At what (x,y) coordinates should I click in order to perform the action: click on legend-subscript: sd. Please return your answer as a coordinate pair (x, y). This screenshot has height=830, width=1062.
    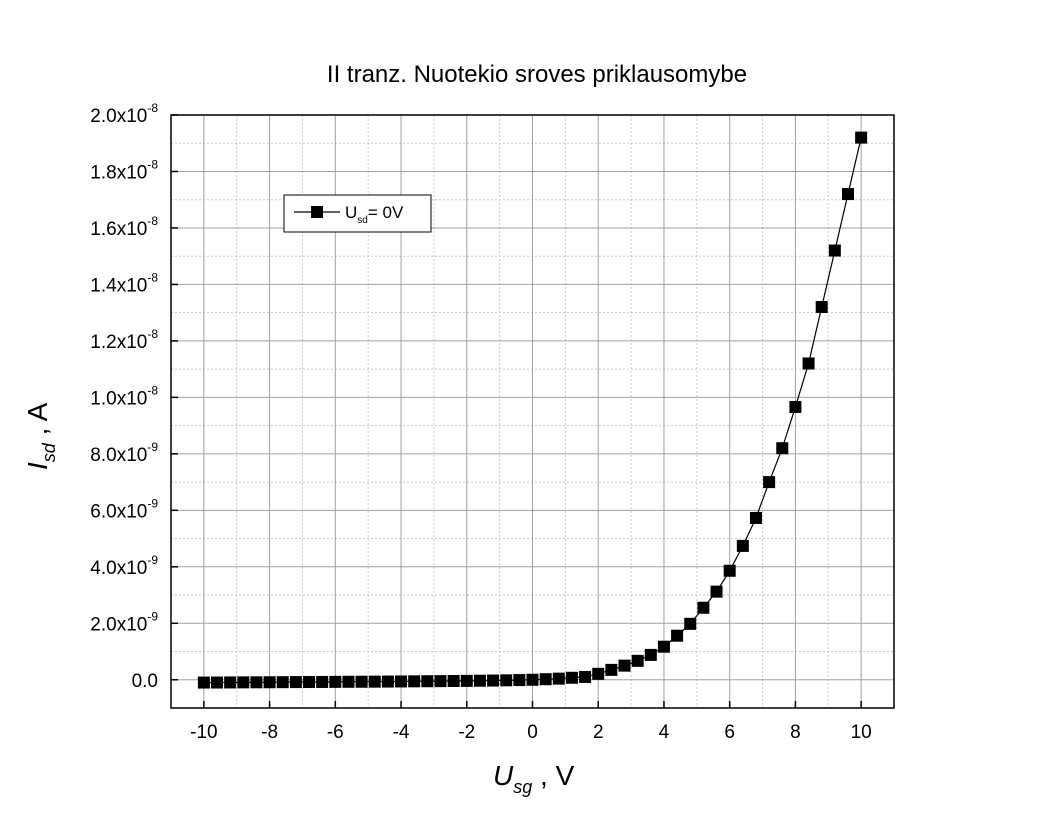
    Looking at the image, I should click on (362, 220).